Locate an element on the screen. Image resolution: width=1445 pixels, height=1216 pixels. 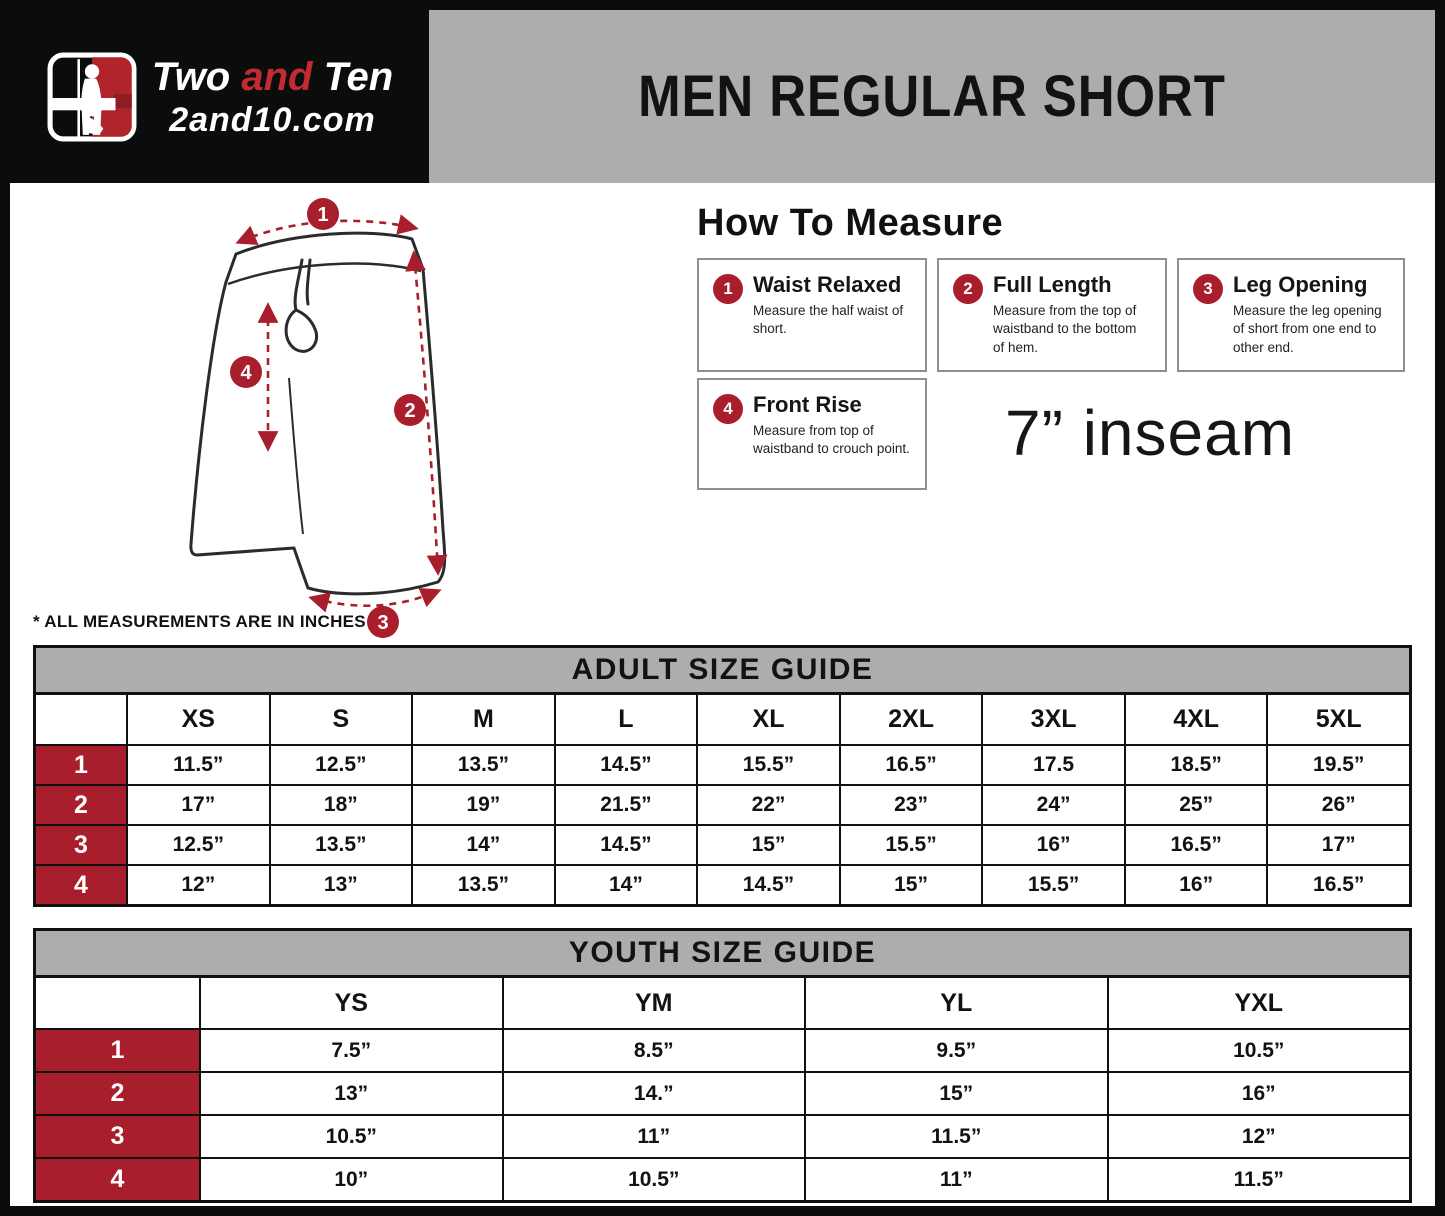
page-title: MEN REGULAR SHORT is located at coordinates (932, 96).